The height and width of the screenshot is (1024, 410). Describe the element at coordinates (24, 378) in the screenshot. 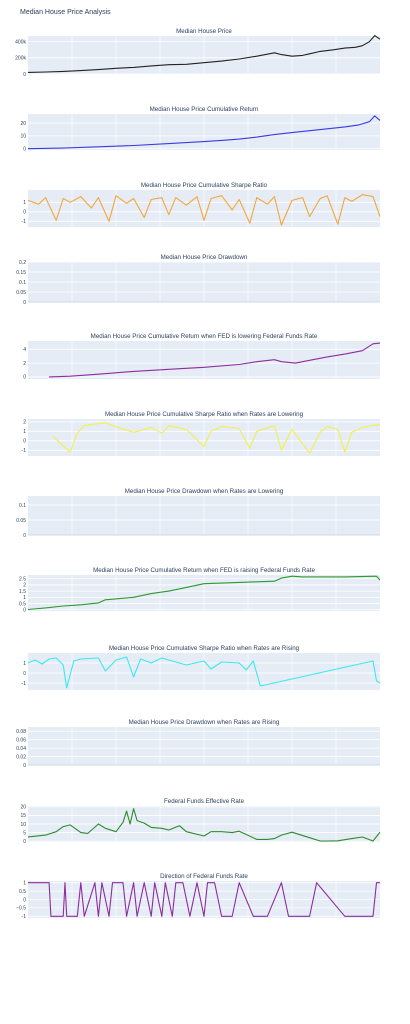

I see `ytick-label-4-0: 0` at that location.